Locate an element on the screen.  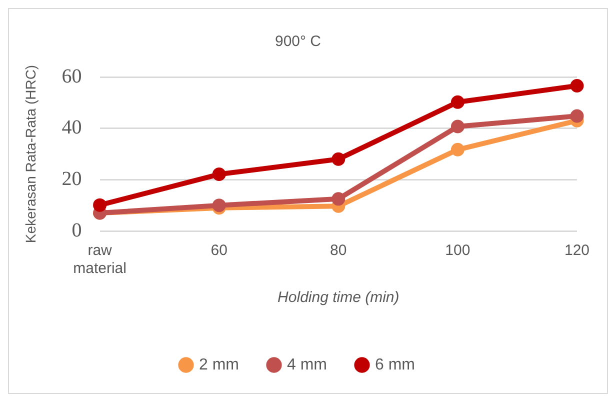
x-tick-label: 80 is located at coordinates (338, 251).